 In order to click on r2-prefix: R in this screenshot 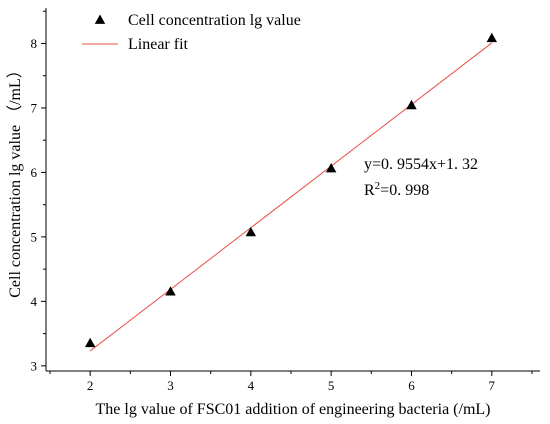, I will do `click(369, 190)`.